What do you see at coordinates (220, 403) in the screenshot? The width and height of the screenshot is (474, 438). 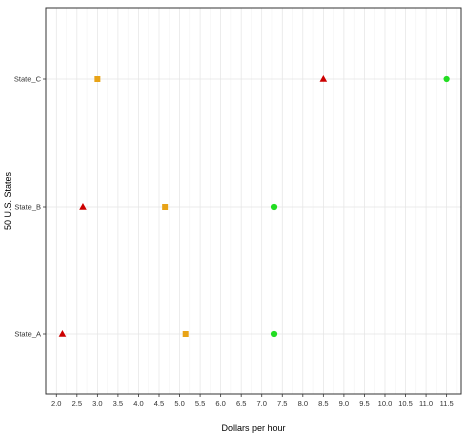 I see `x-tick-label: 6.0` at bounding box center [220, 403].